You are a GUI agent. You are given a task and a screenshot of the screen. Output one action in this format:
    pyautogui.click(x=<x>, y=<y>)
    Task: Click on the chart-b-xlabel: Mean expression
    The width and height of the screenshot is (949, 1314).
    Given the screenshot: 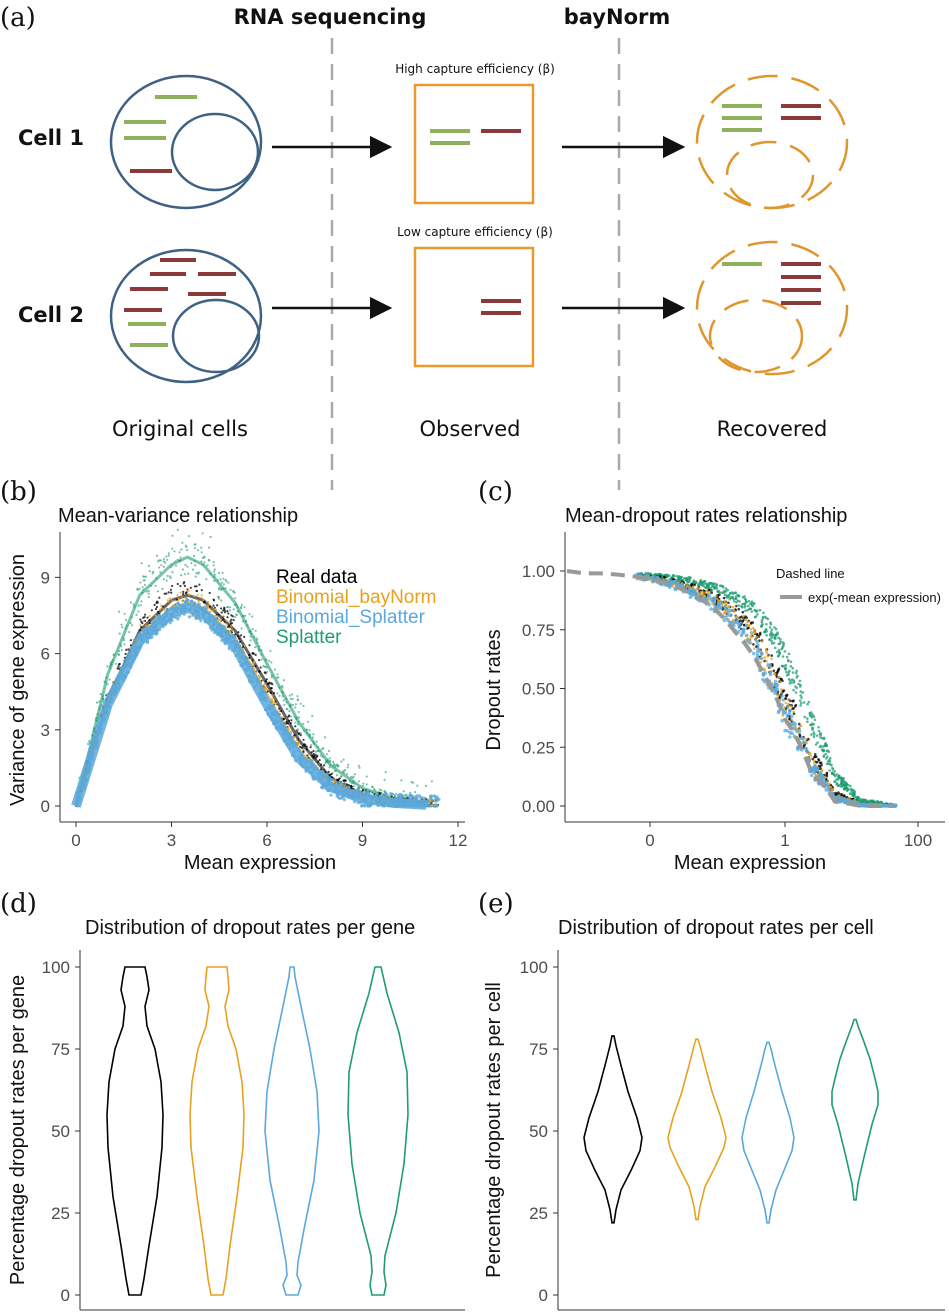 What is the action you would take?
    pyautogui.click(x=260, y=863)
    